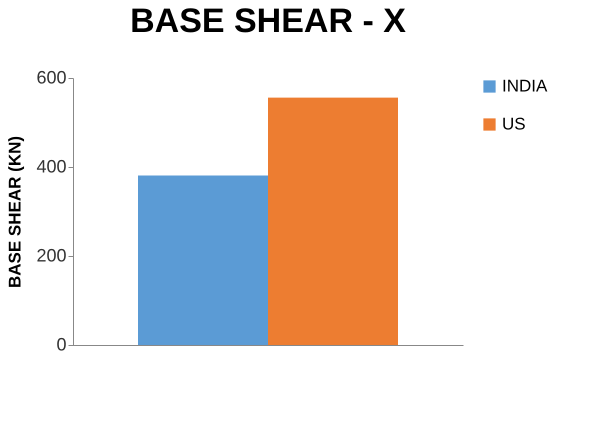 The height and width of the screenshot is (421, 600). Describe the element at coordinates (51, 166) in the screenshot. I see `y-tick-label: 400` at that location.